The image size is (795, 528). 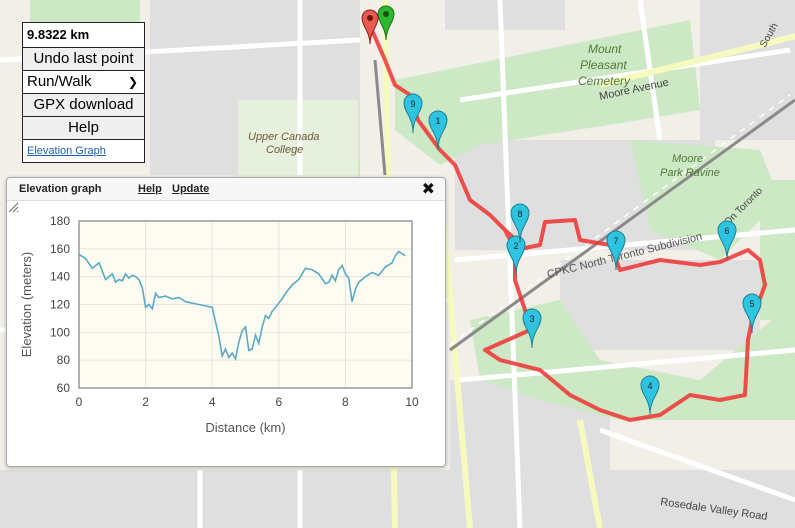 What do you see at coordinates (60, 221) in the screenshot?
I see `y-tick-label: 180` at bounding box center [60, 221].